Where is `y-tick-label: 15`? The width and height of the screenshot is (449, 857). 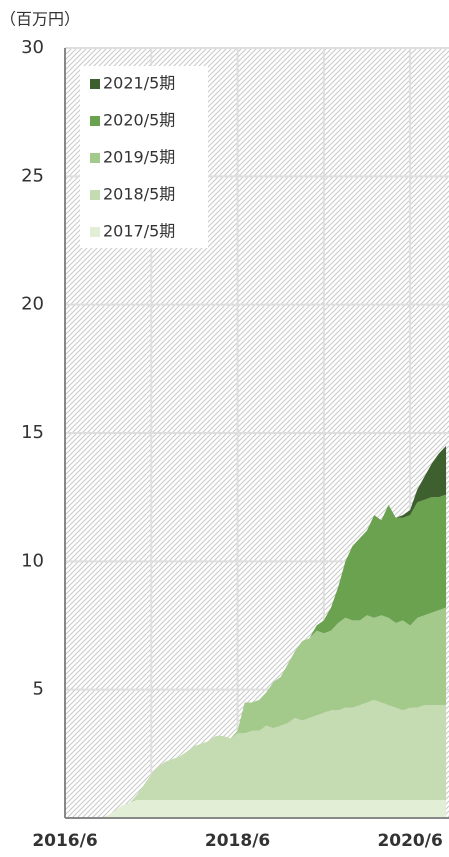 y-tick-label: 15 is located at coordinates (32, 432).